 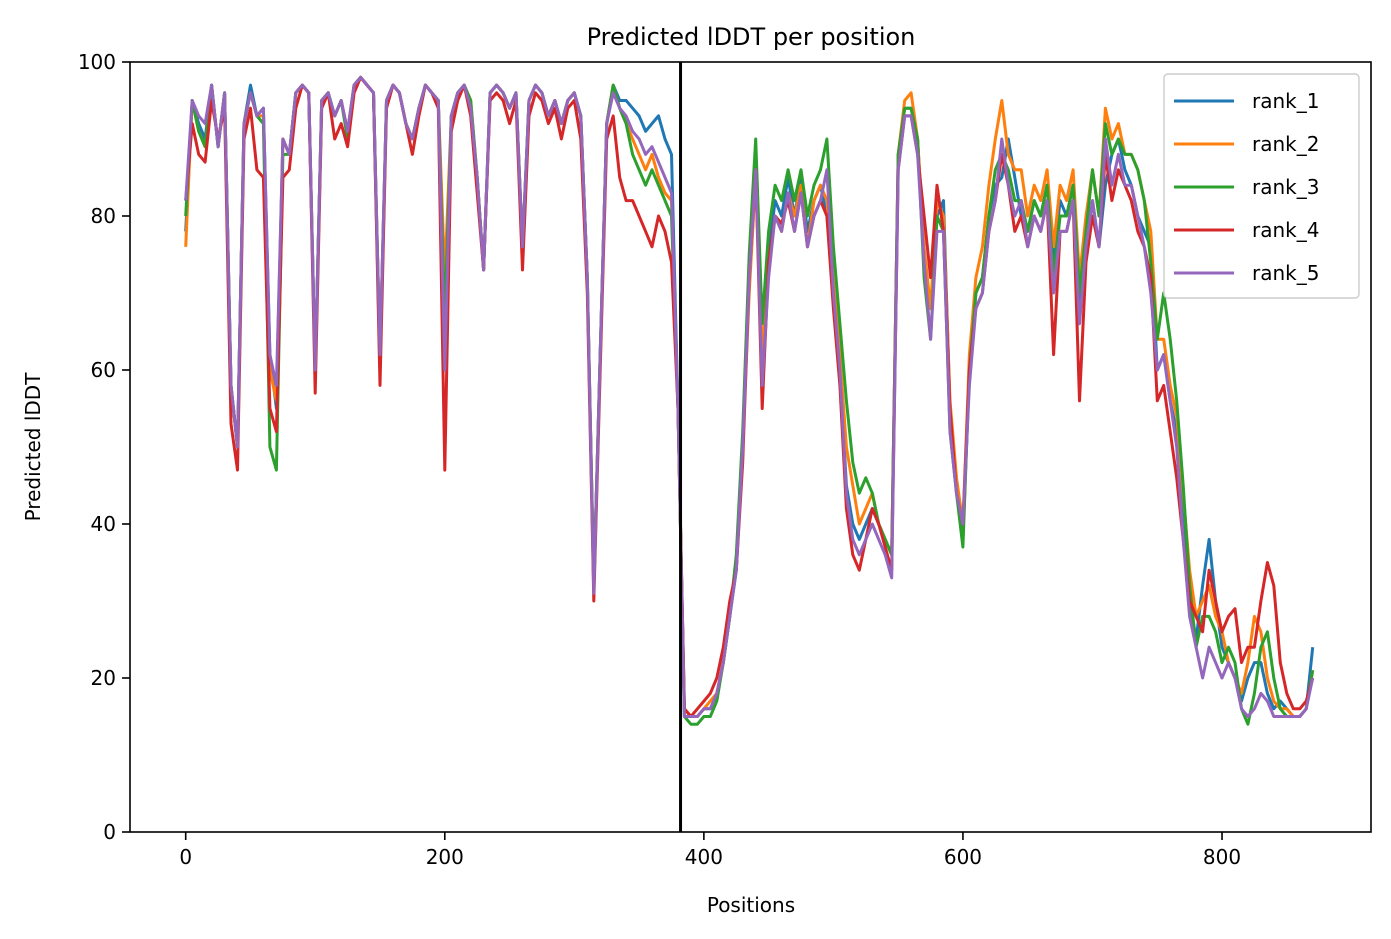 I want to click on legend-label-rank_2: rank_2, so click(x=1285, y=144).